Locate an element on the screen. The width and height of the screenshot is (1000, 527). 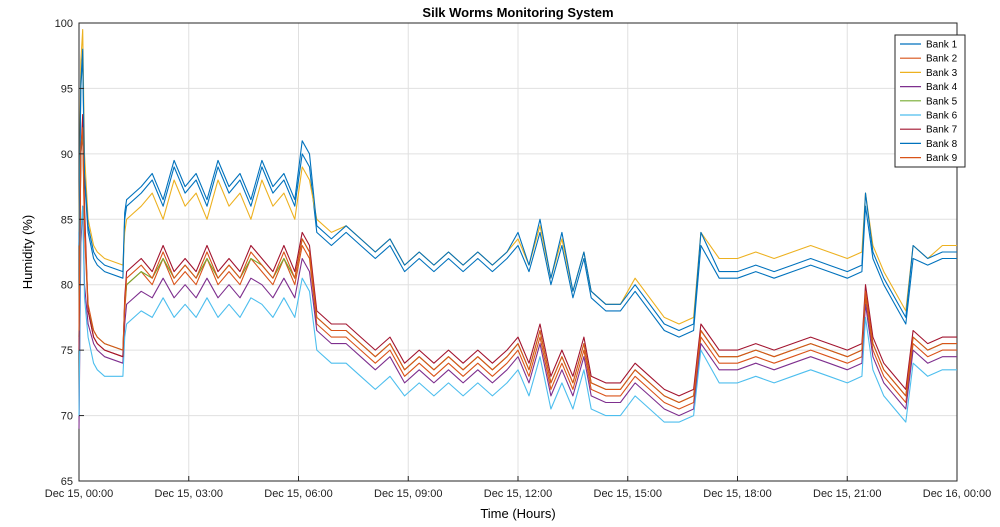
legend-label-bank-8: Bank 8 is located at coordinates (942, 144).